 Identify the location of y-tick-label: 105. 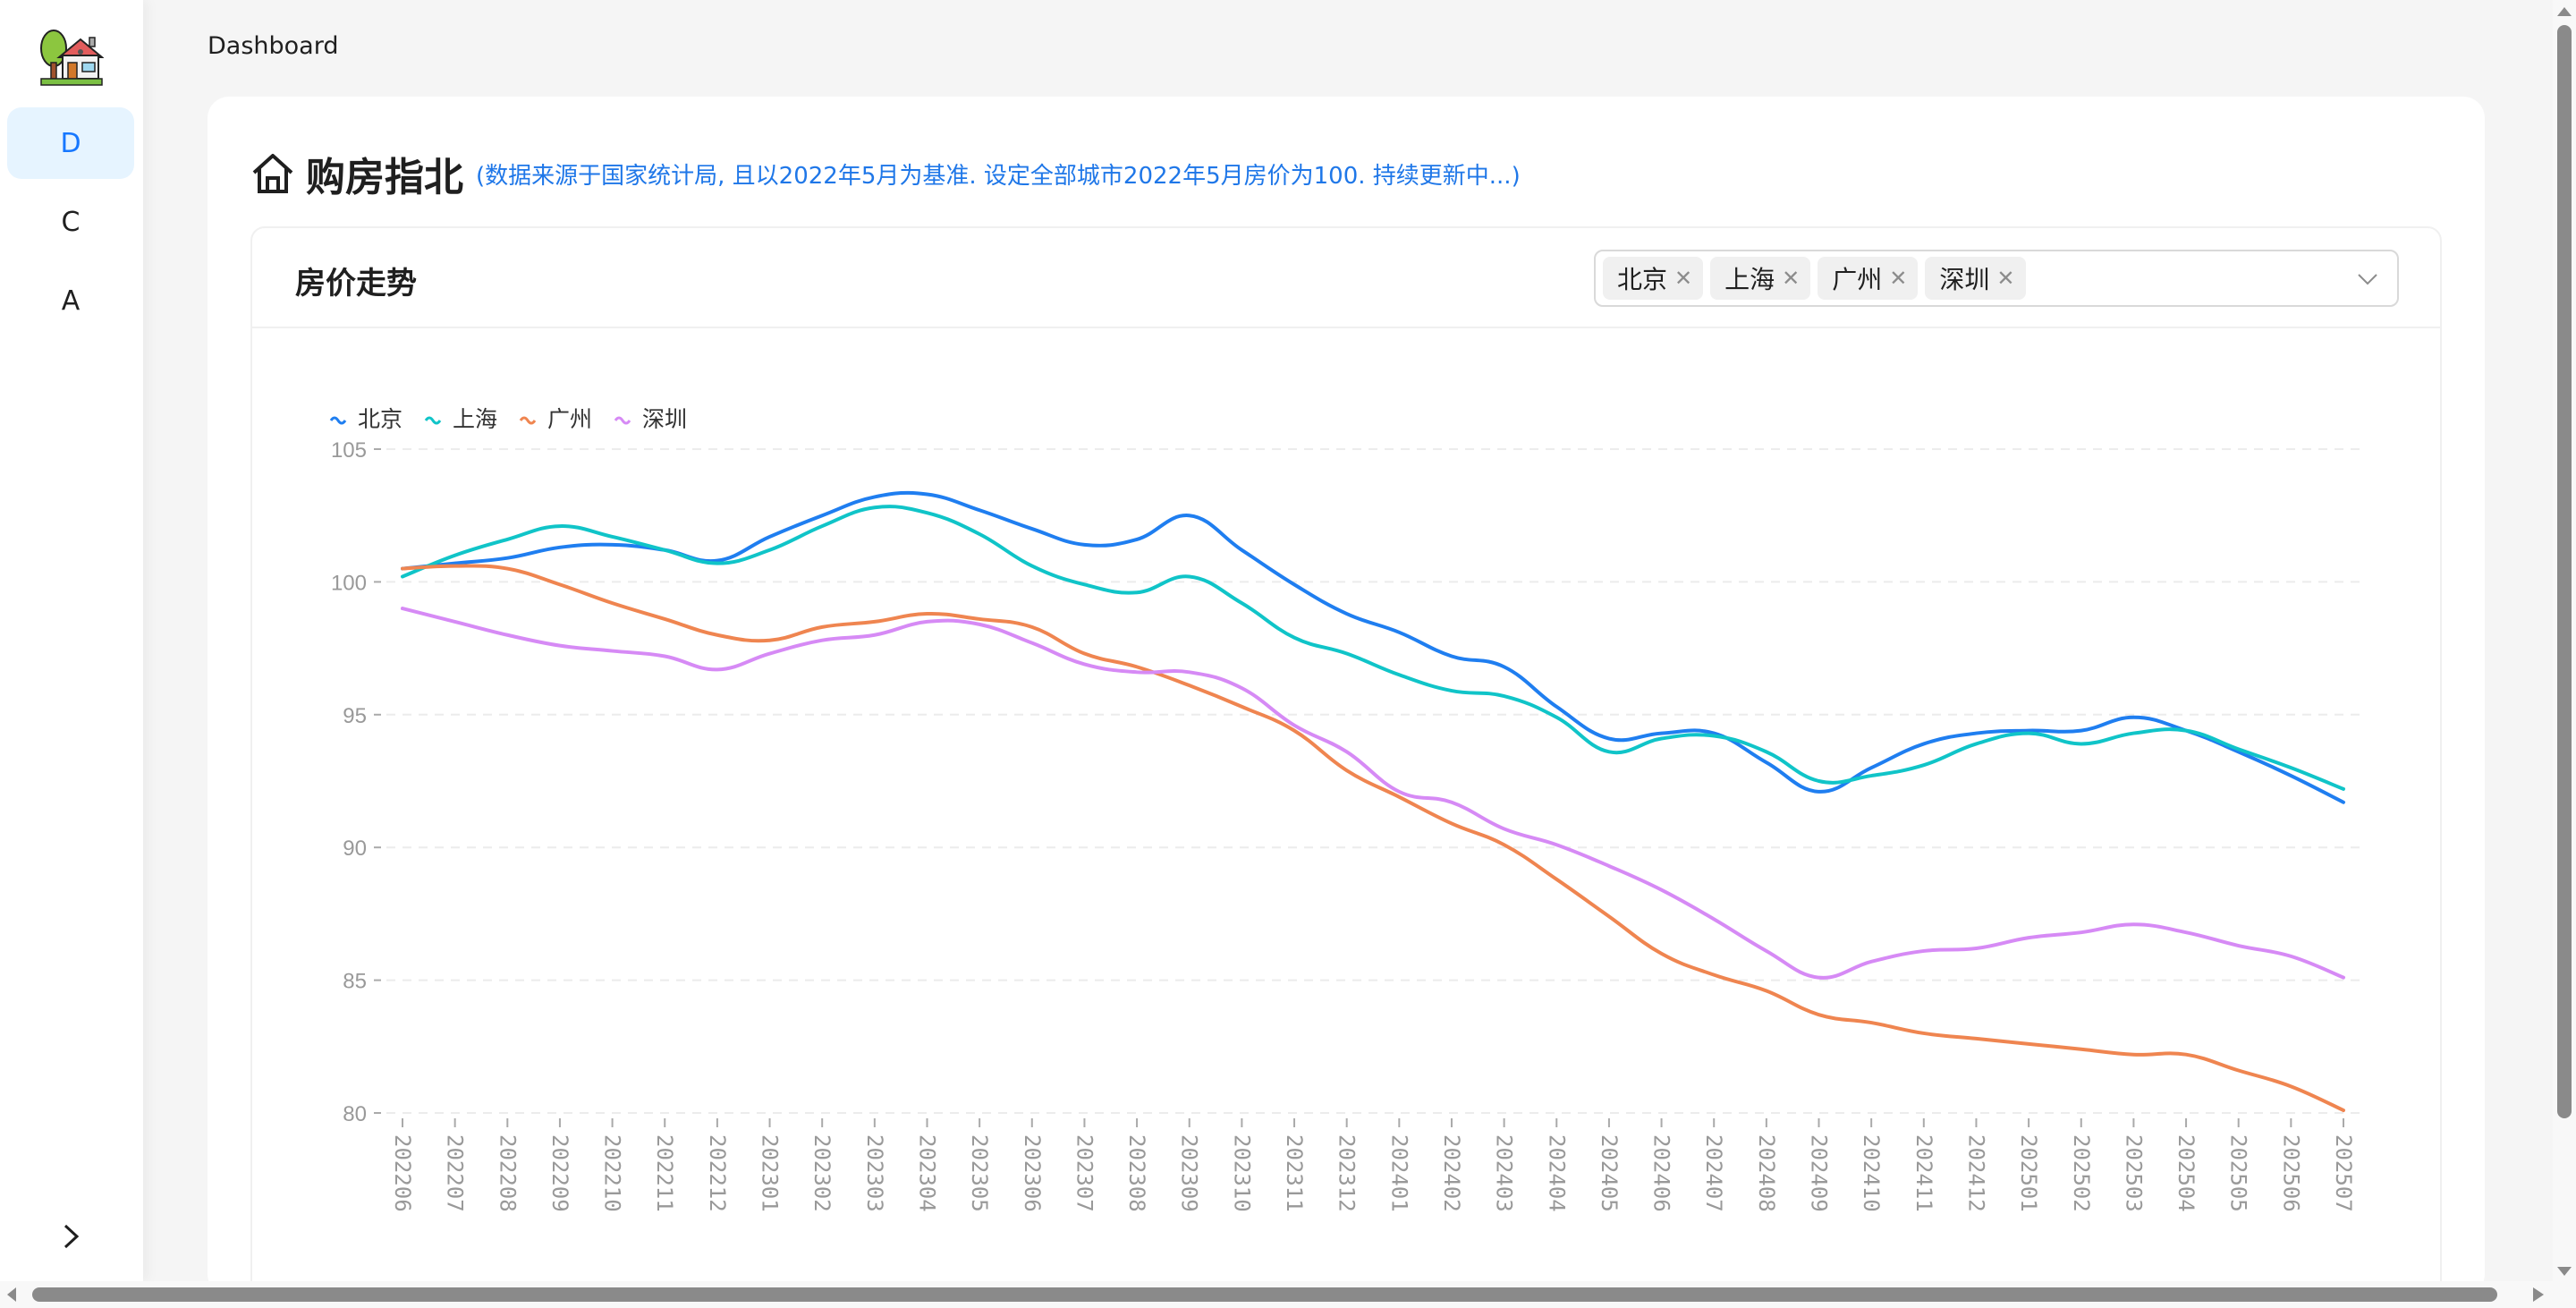
(349, 450).